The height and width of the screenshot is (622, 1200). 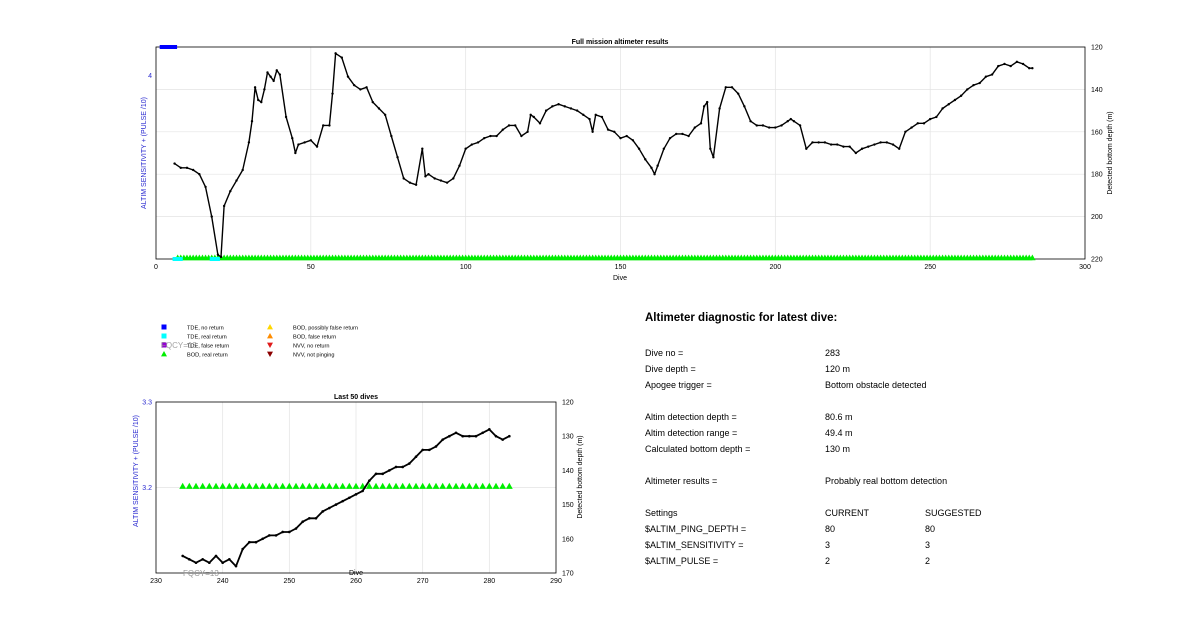 What do you see at coordinates (568, 471) in the screenshot?
I see `y-right-tick-label: 140` at bounding box center [568, 471].